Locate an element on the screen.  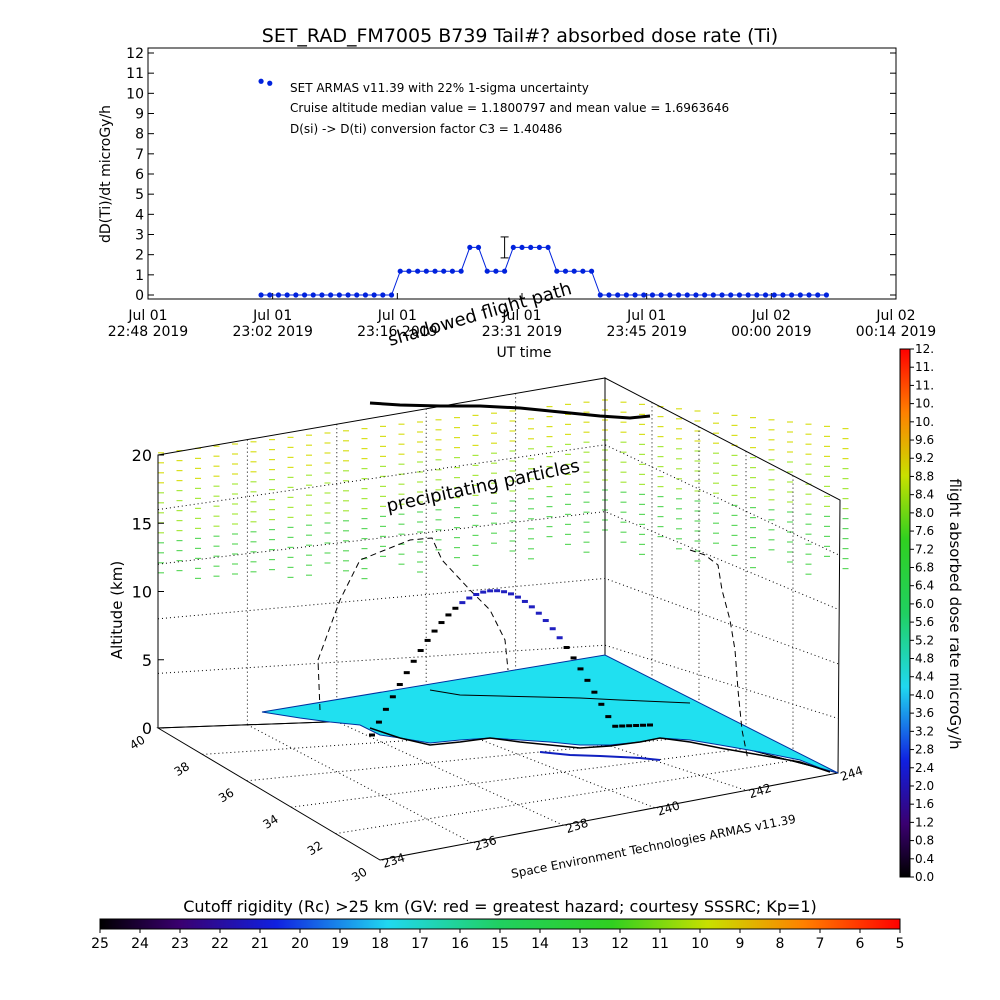
bottom-colorbar-tick-label: 5 is located at coordinates (900, 944).